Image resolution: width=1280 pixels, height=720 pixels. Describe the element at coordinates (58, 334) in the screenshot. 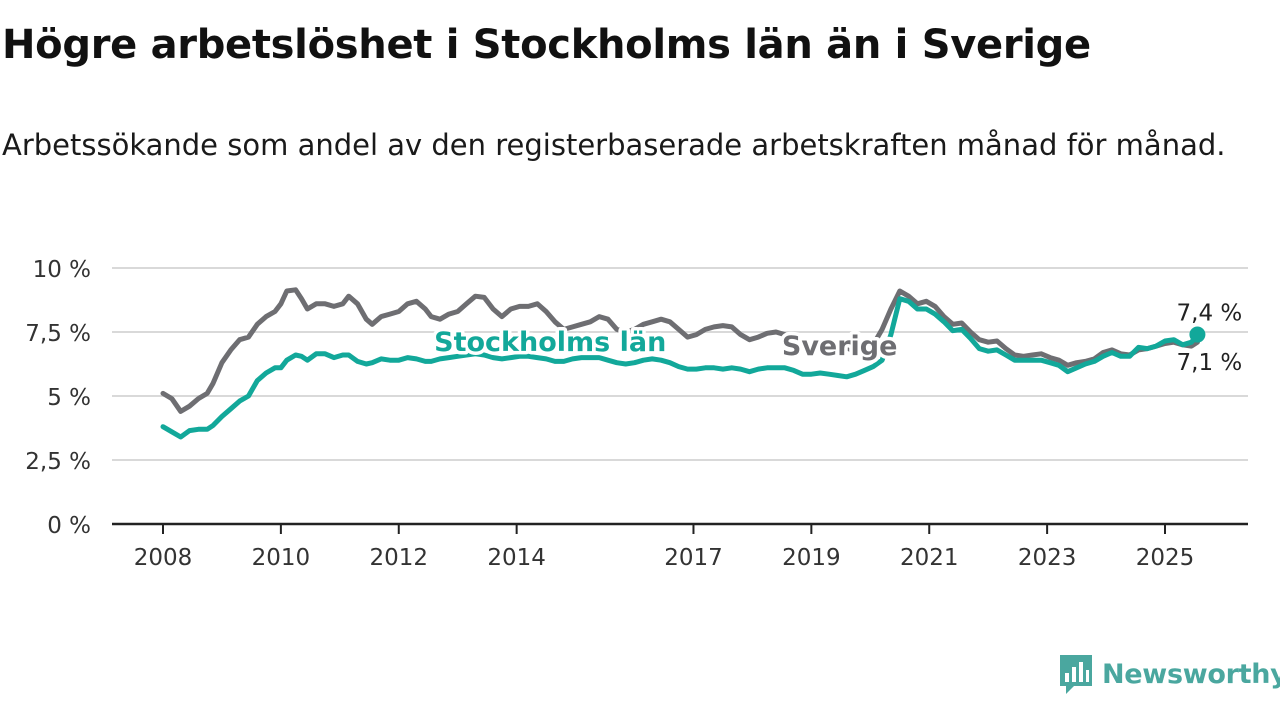

I see `y-tick-label: 7,5 %` at that location.